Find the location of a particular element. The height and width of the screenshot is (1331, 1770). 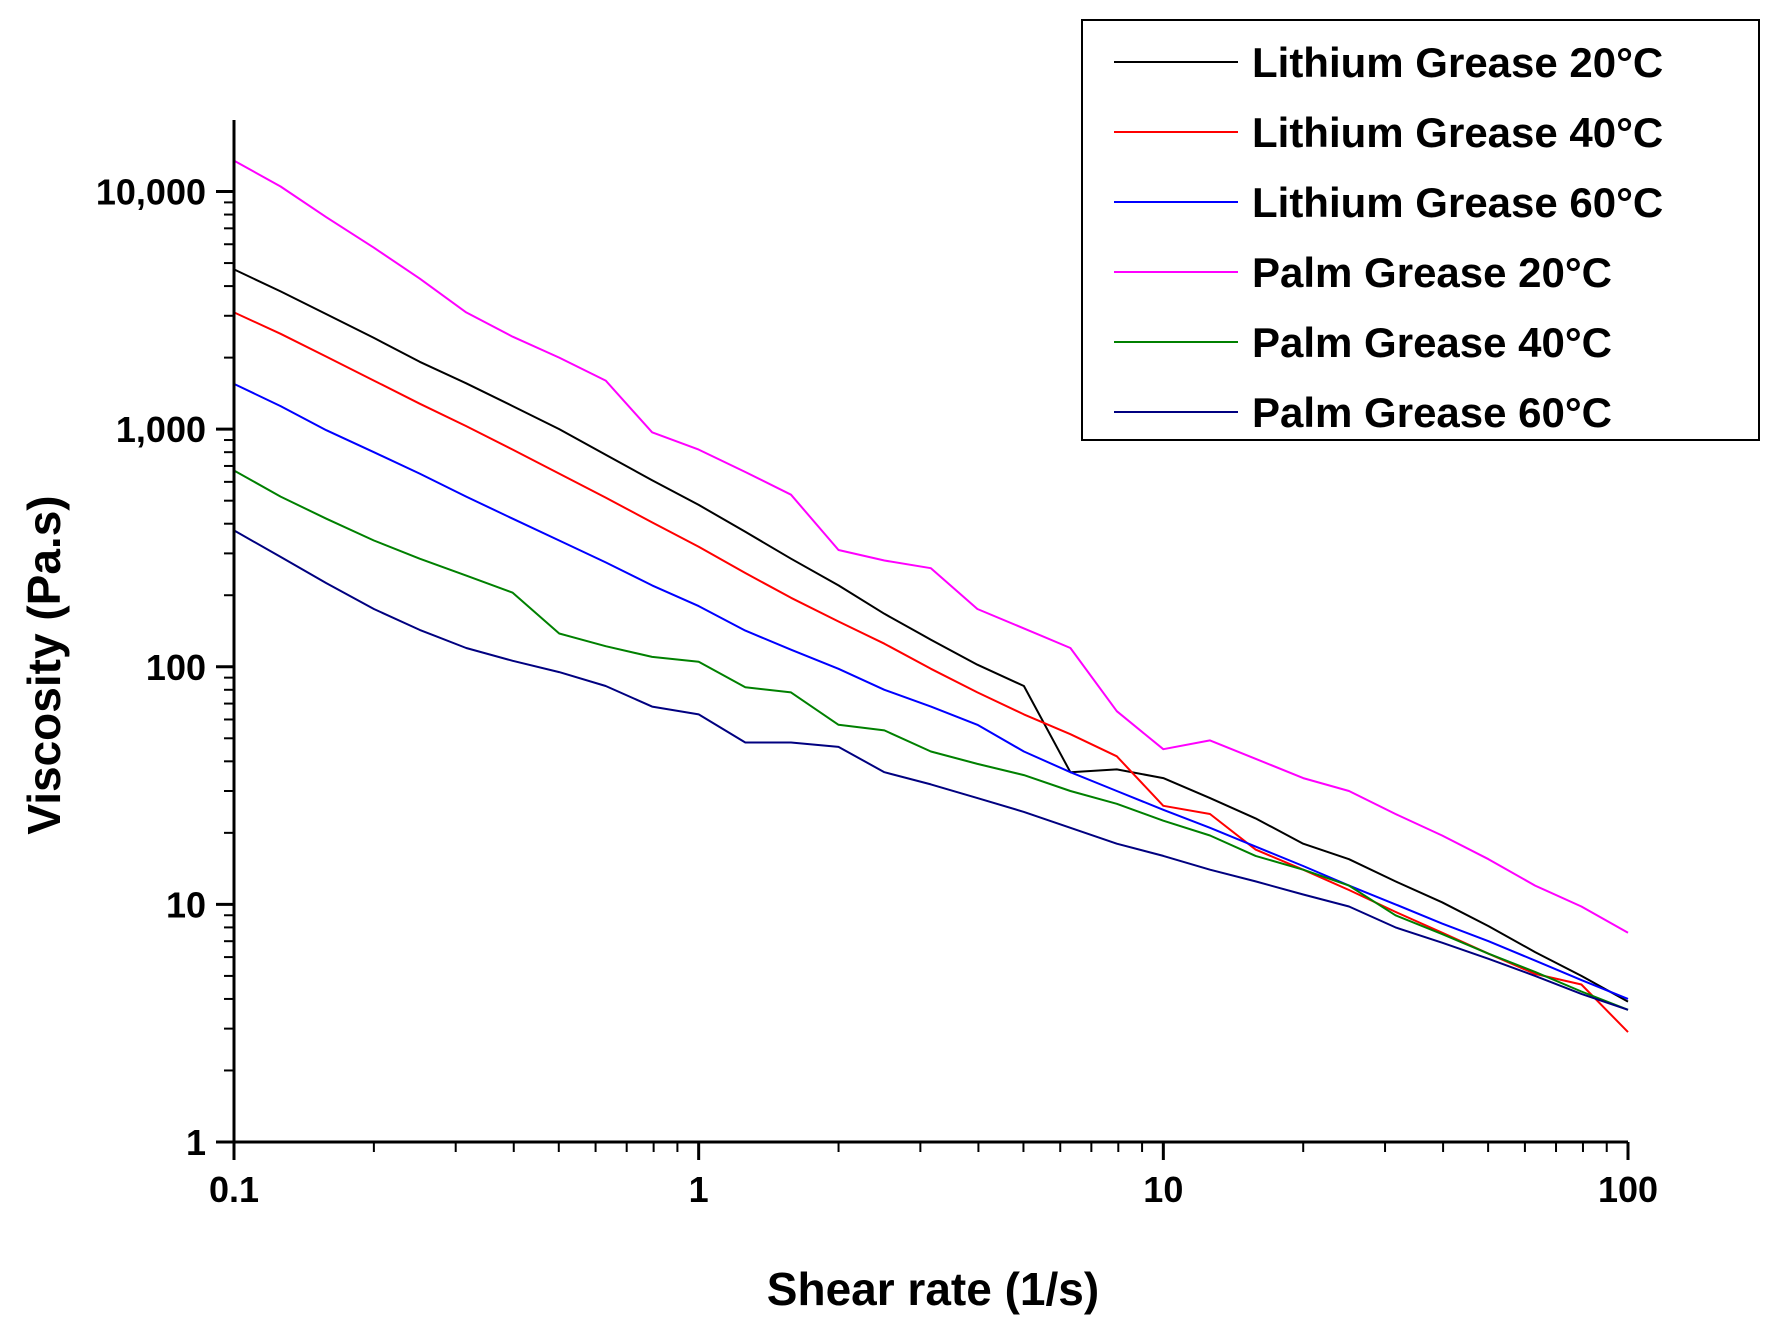

x-tick-label: 10 is located at coordinates (1163, 1189).